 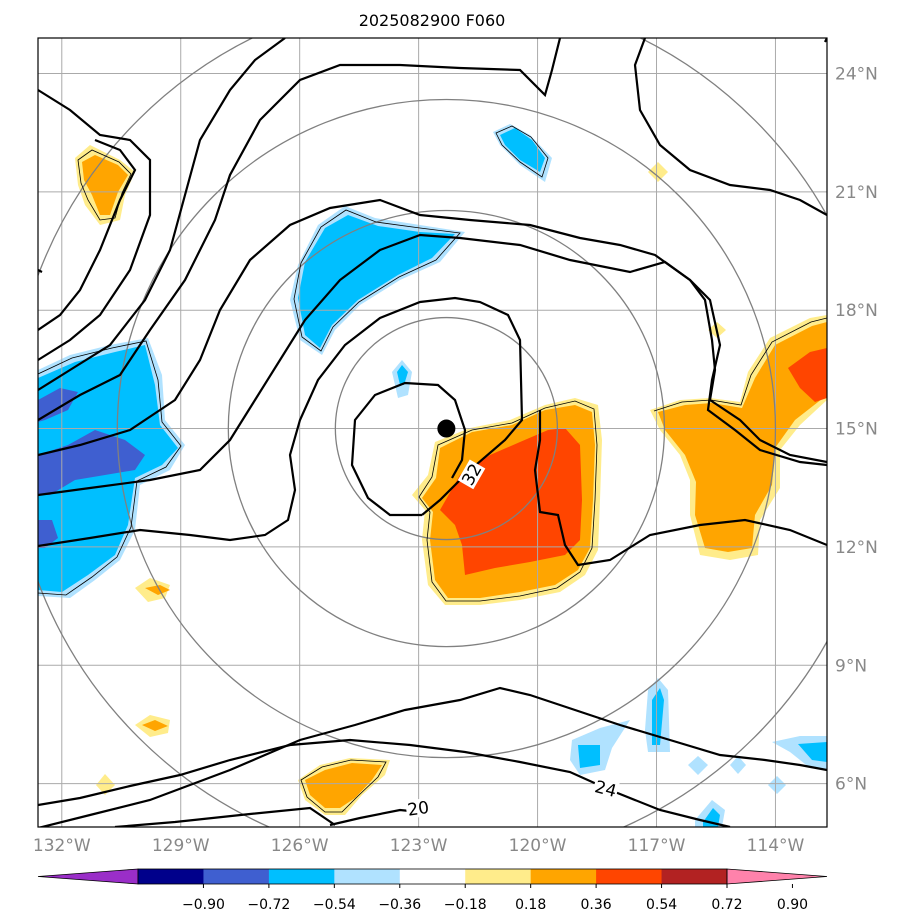 I want to click on colorbar-tick-label: −0.90, so click(x=203, y=905).